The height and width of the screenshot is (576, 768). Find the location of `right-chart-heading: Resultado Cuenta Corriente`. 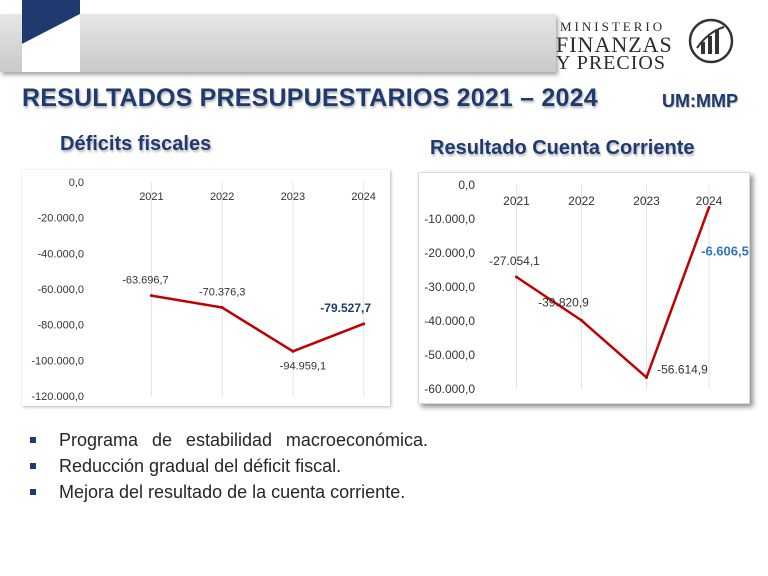

right-chart-heading: Resultado Cuenta Corriente is located at coordinates (562, 148).